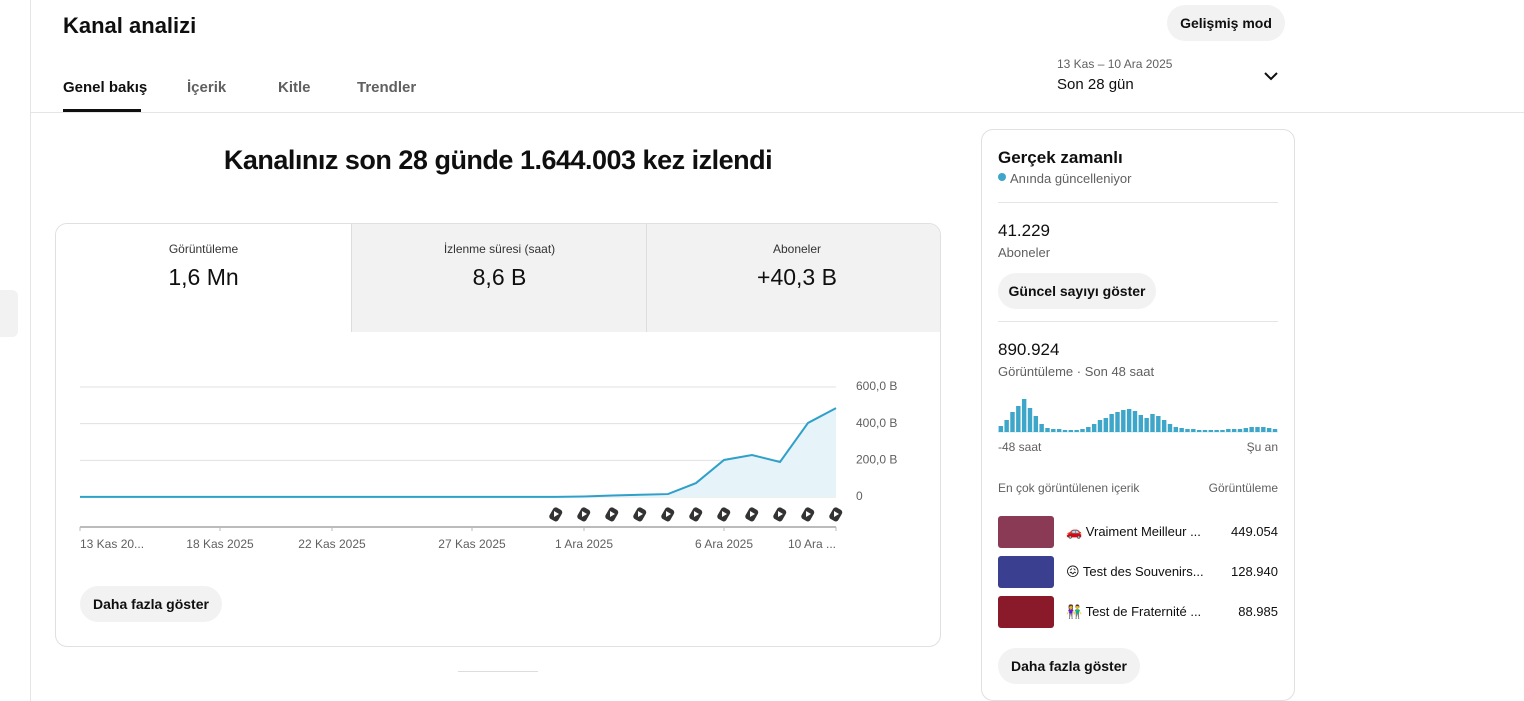  What do you see at coordinates (207, 87) in the screenshot?
I see `tab: İçerik` at bounding box center [207, 87].